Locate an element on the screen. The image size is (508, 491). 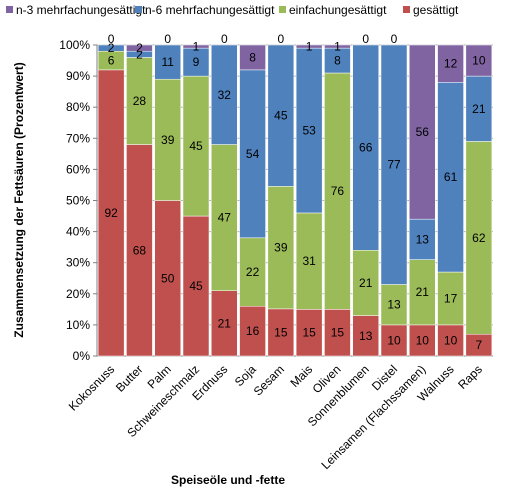
data-label: 13 is located at coordinates (366, 336).